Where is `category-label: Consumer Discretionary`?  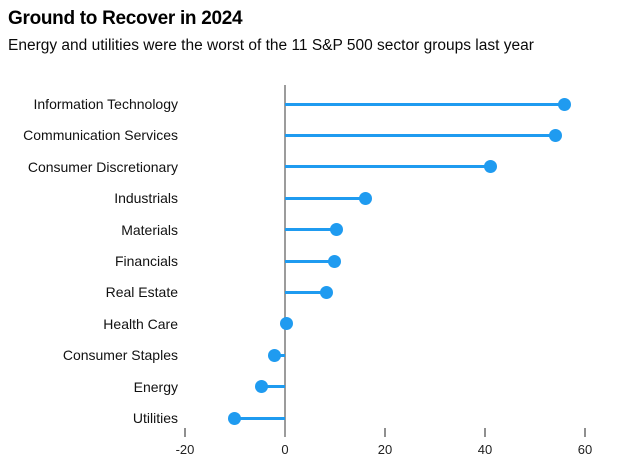 category-label: Consumer Discretionary is located at coordinates (102, 167).